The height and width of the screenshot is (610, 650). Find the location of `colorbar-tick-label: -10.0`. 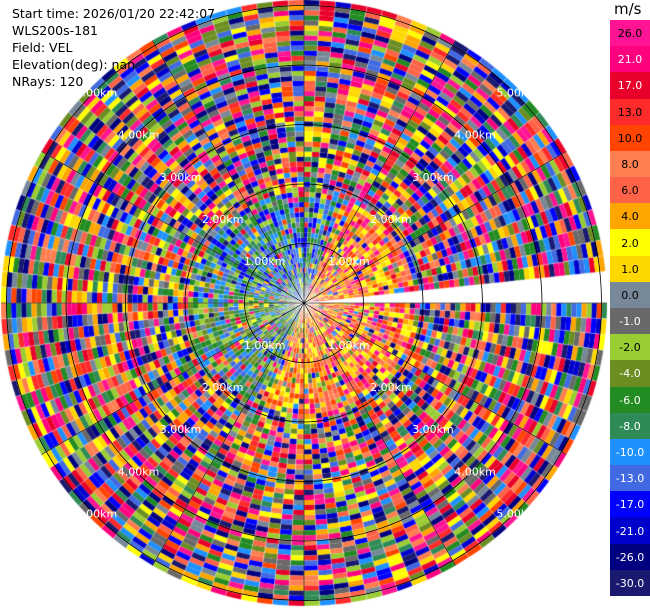

colorbar-tick-label: -10.0 is located at coordinates (630, 452).